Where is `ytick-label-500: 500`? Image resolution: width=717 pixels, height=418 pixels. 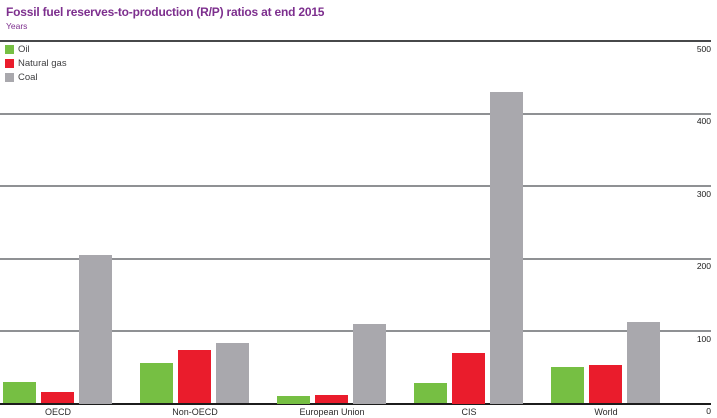
ytick-label-500: 500 is located at coordinates (703, 48).